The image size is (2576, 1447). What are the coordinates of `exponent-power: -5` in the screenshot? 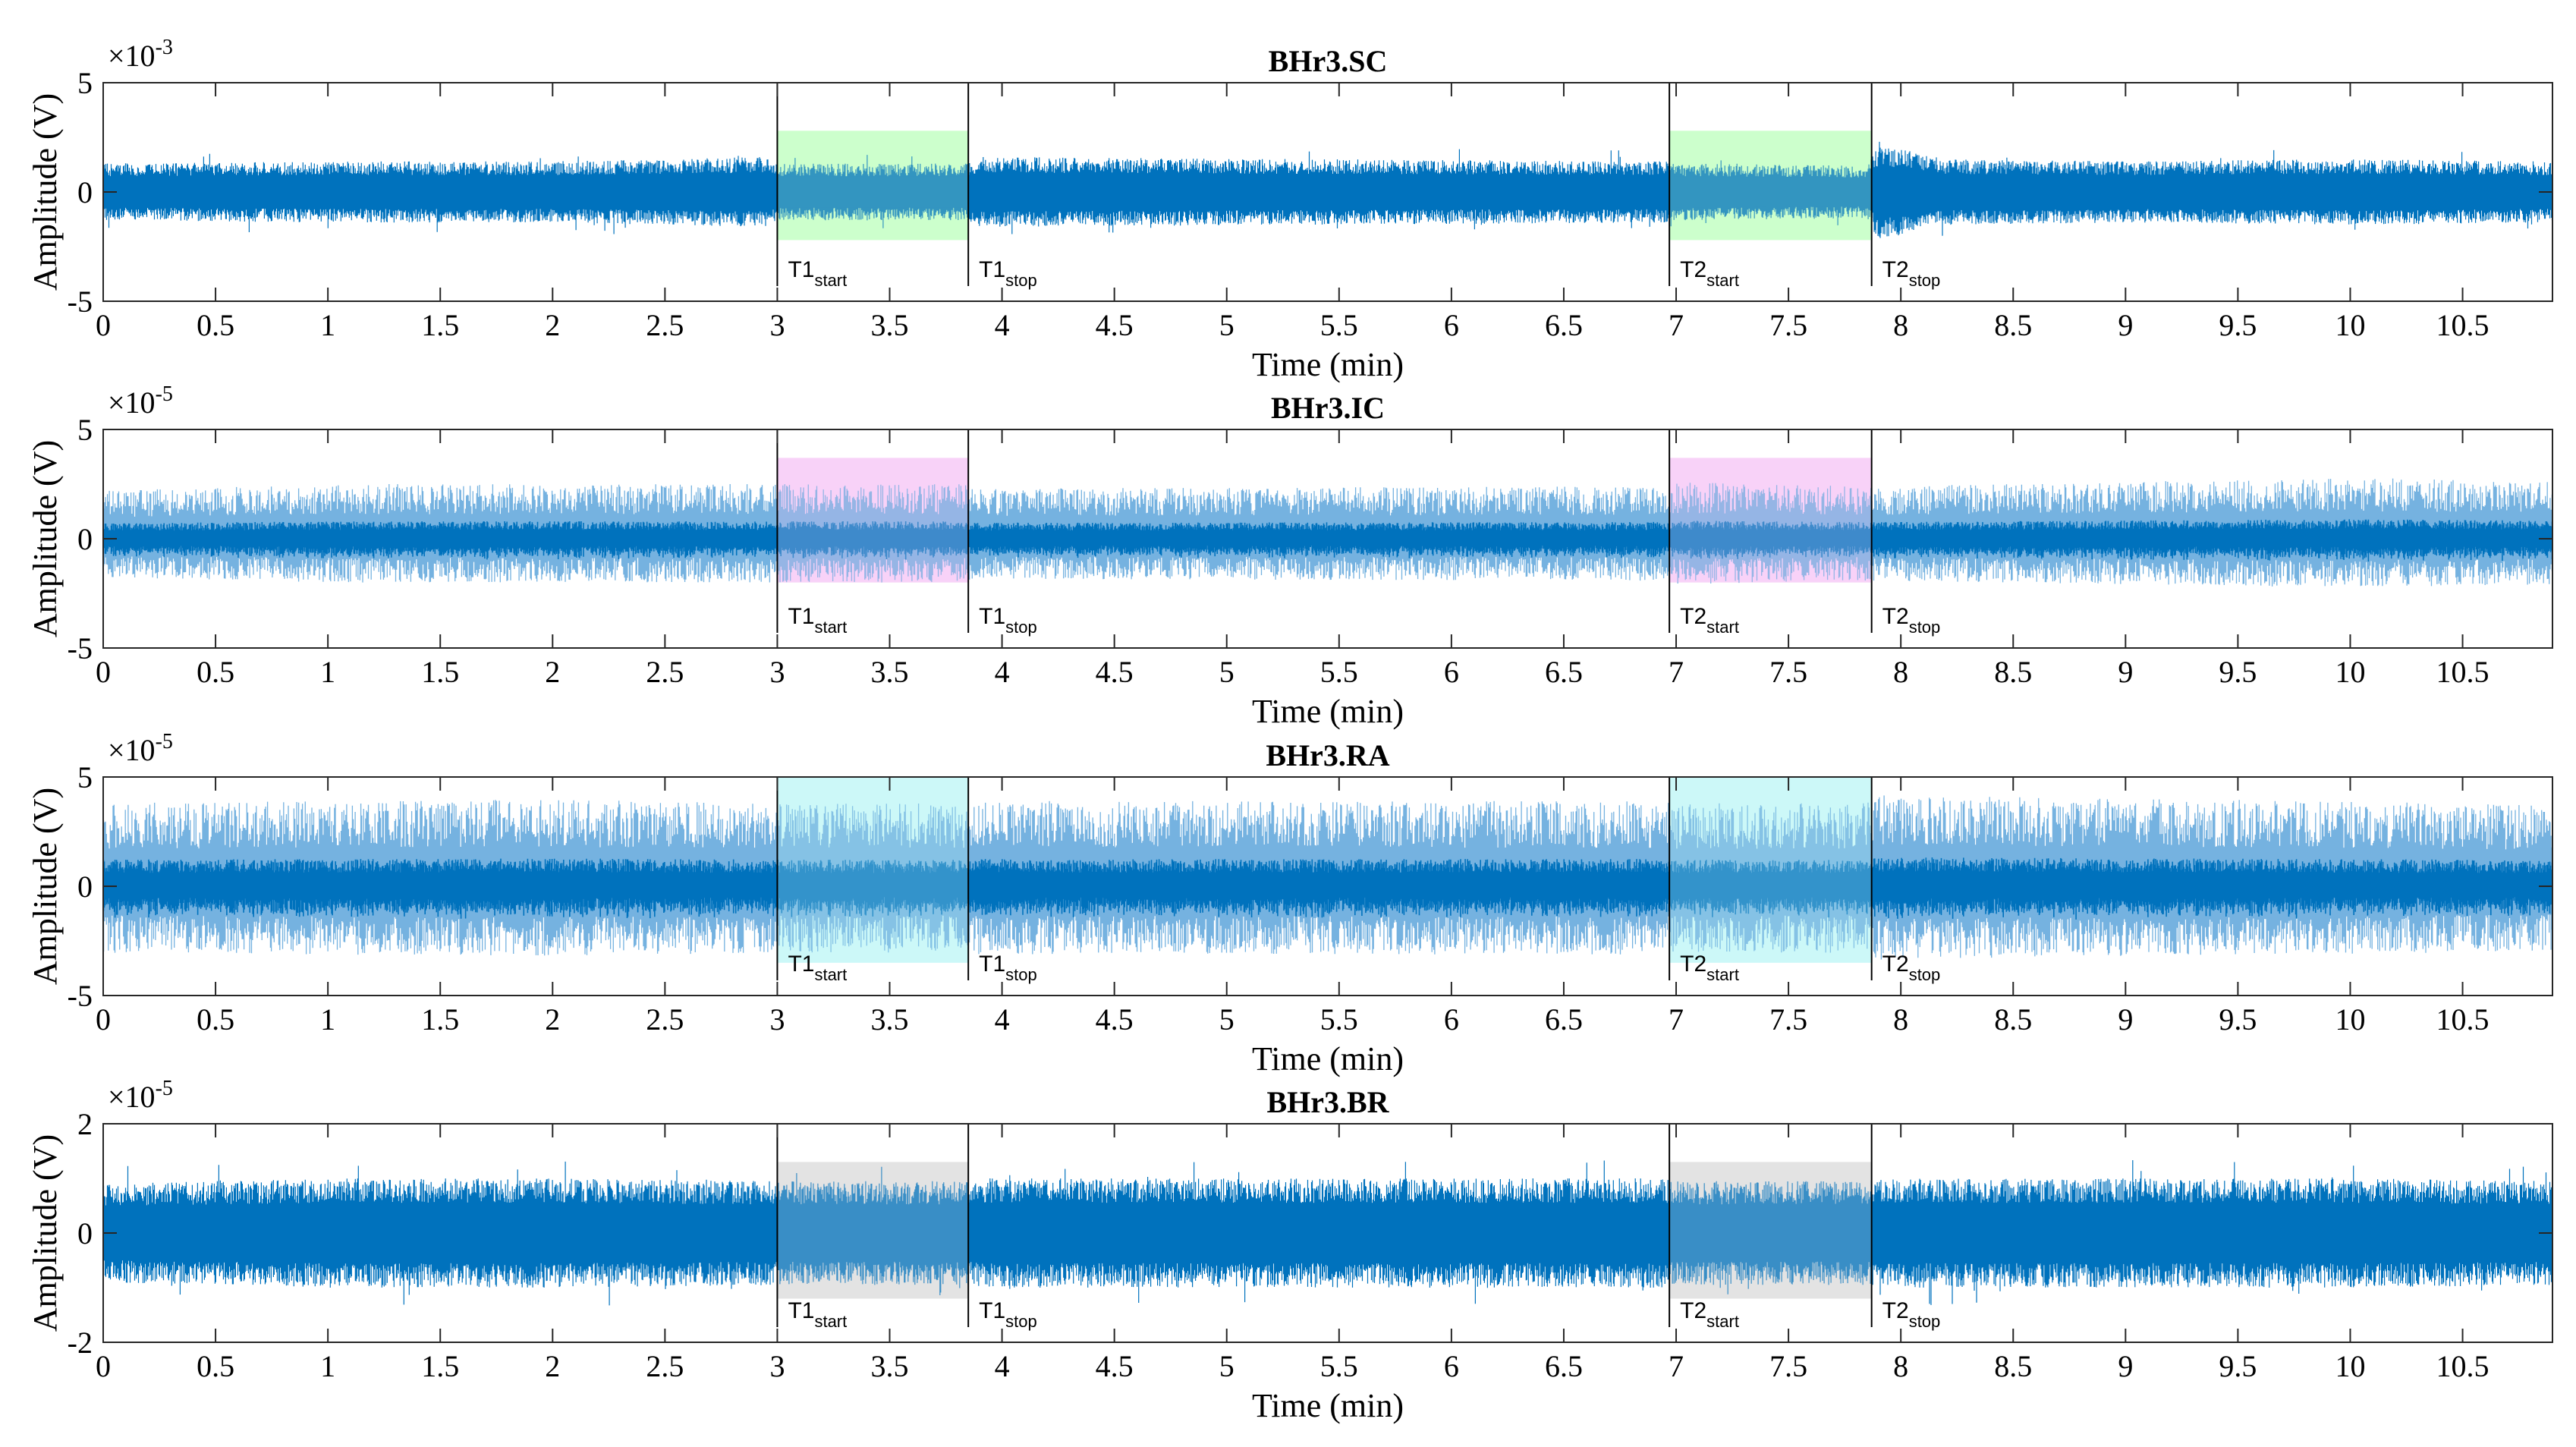 It's located at (164, 1088).